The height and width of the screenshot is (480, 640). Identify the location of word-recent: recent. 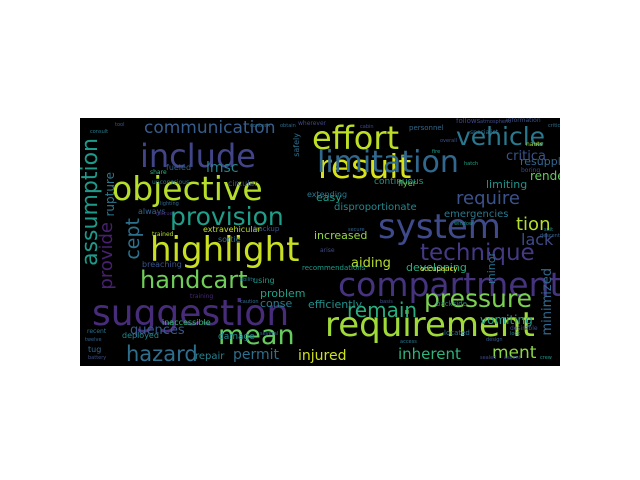
(97, 331).